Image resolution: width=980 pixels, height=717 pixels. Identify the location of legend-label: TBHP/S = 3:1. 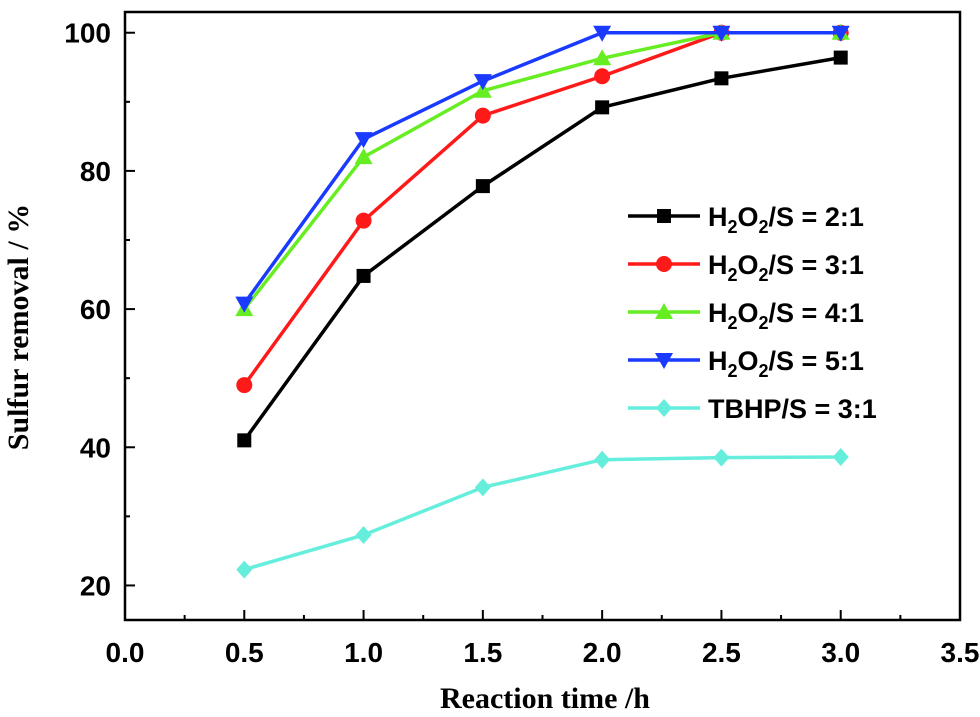
(792, 409).